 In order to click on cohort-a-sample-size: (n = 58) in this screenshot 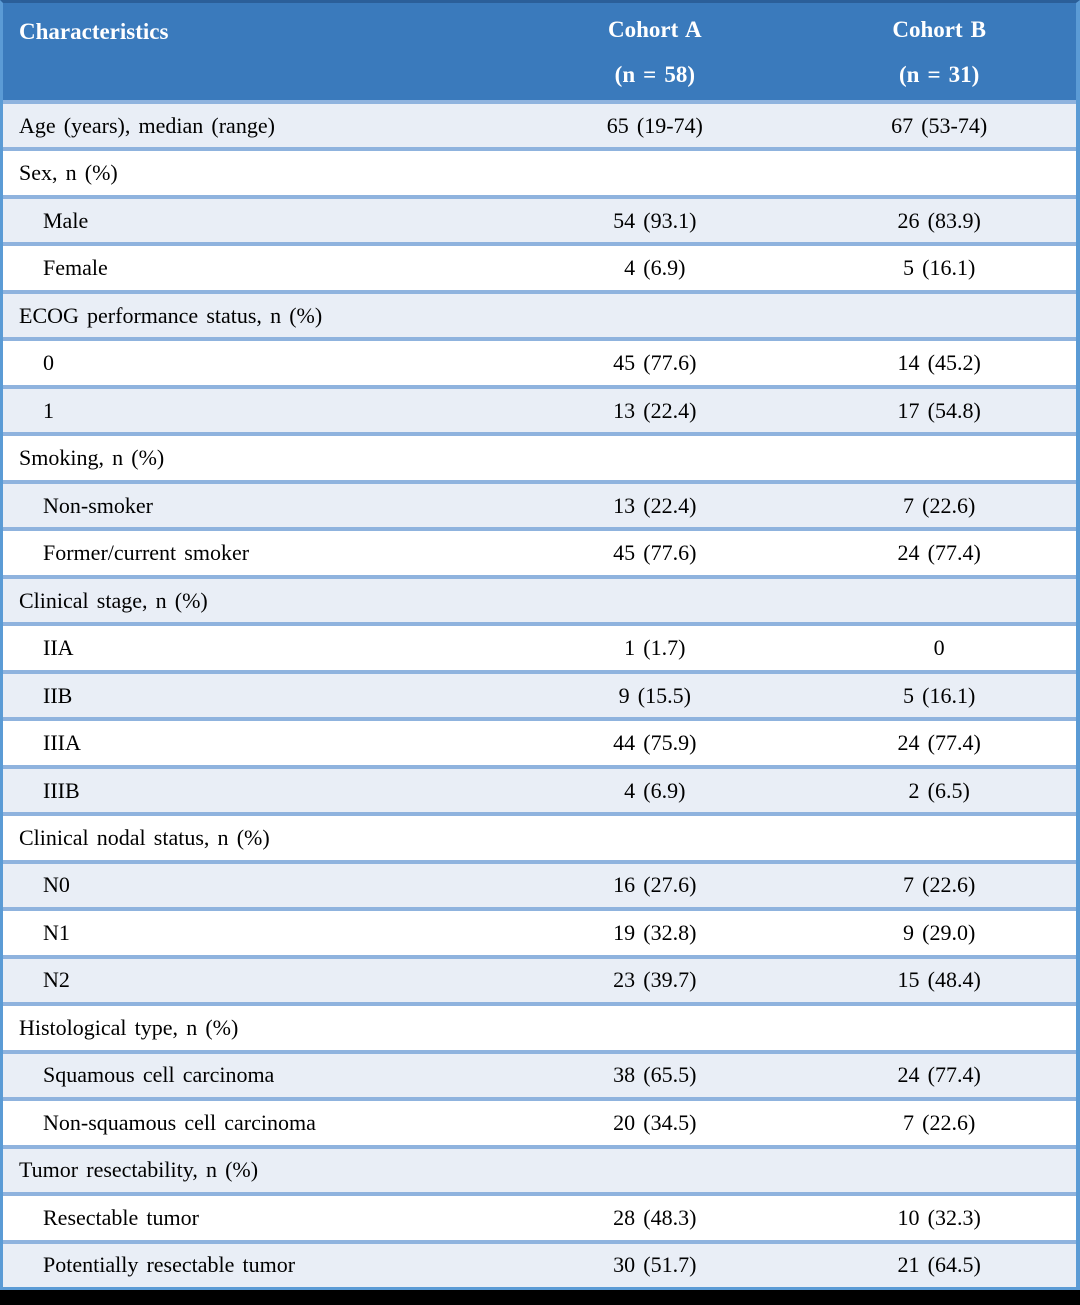, I will do `click(654, 74)`.